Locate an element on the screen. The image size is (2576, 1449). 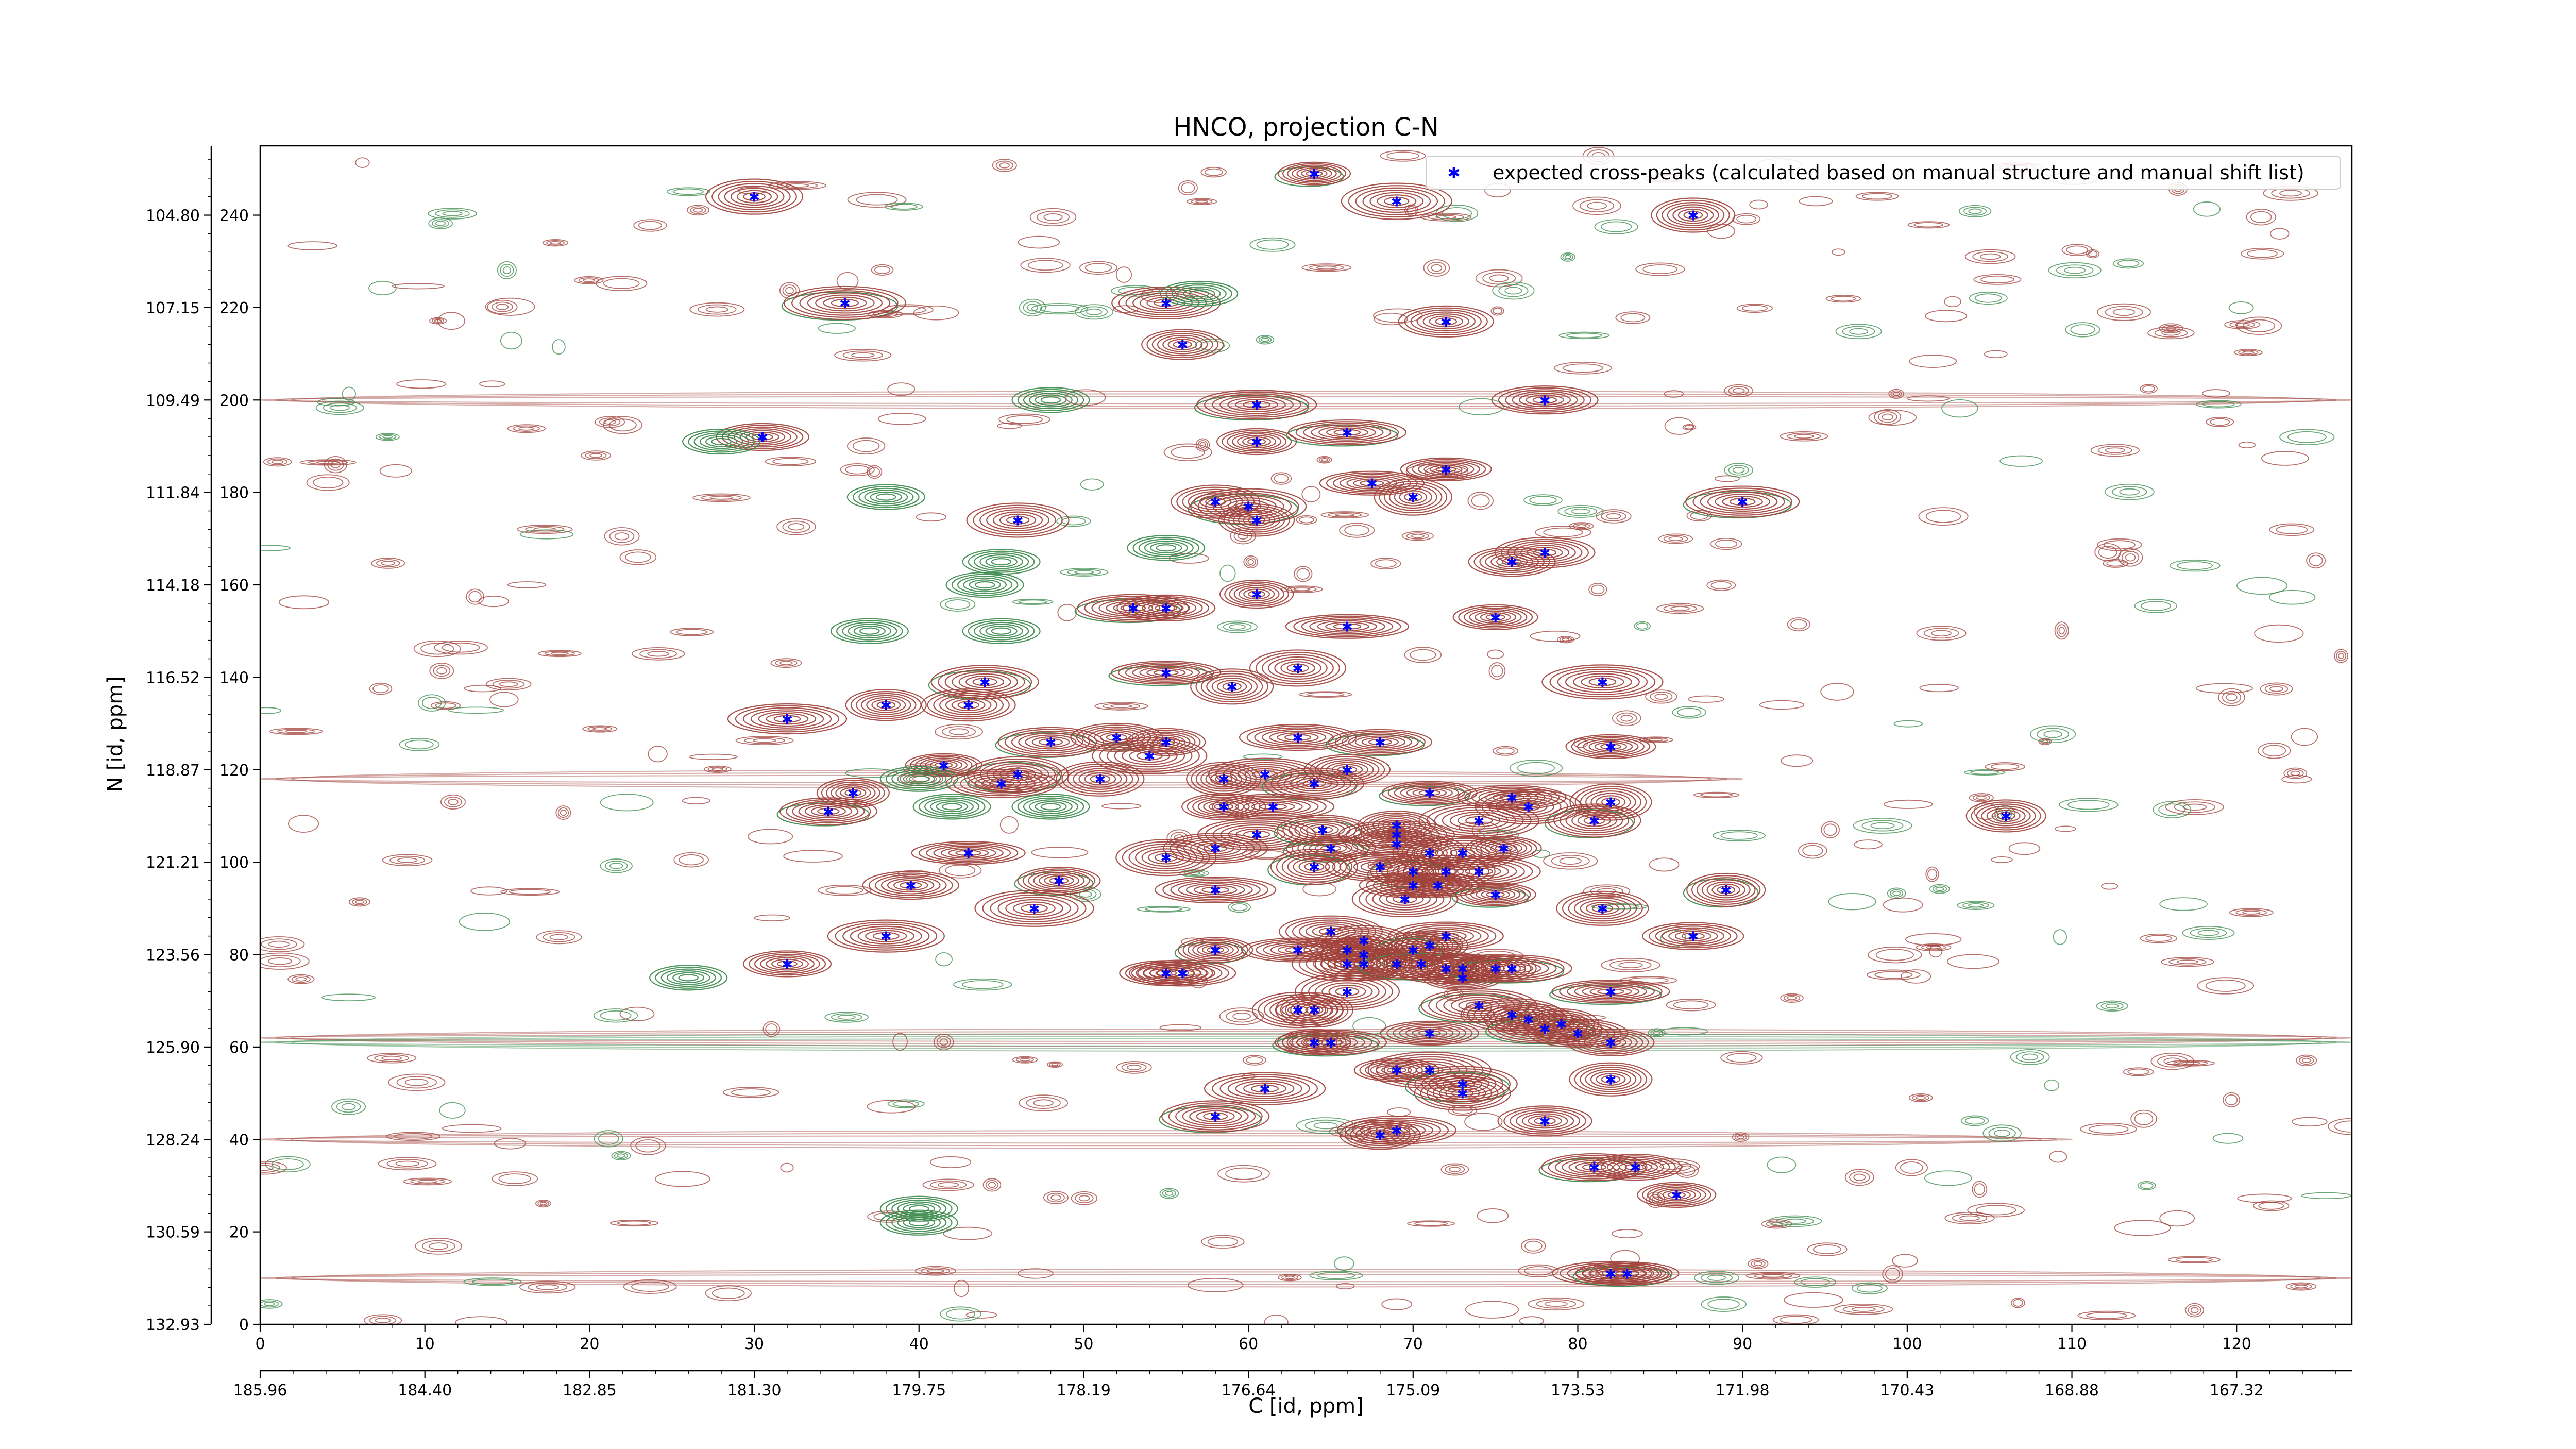
x-ppm-tick-label: 170.43 is located at coordinates (1907, 1390).